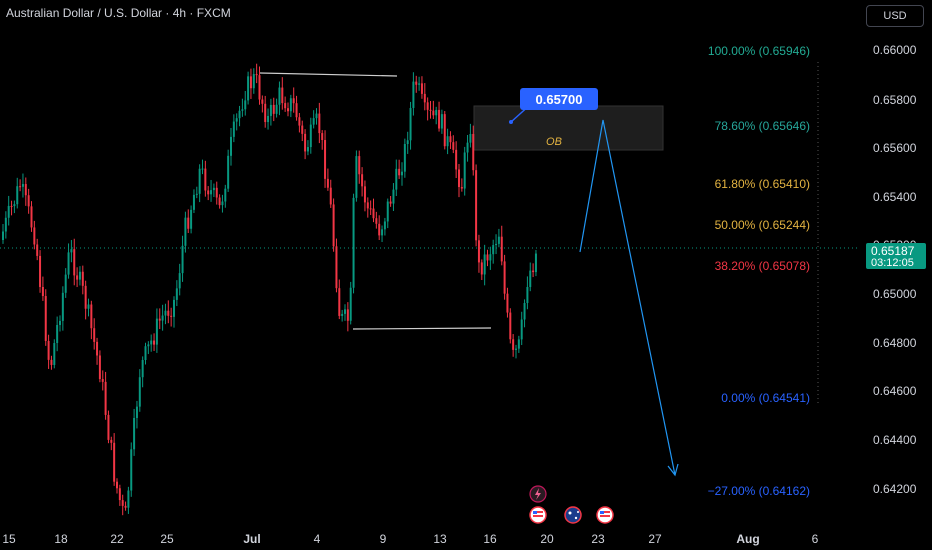 The width and height of the screenshot is (932, 550). Describe the element at coordinates (251, 539) in the screenshot. I see `time-tick: Jul` at that location.